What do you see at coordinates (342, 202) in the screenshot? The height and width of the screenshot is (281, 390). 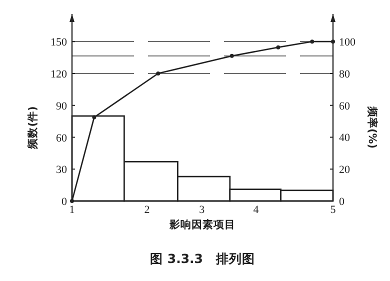 I see `y2-tick-label: 0` at bounding box center [342, 202].